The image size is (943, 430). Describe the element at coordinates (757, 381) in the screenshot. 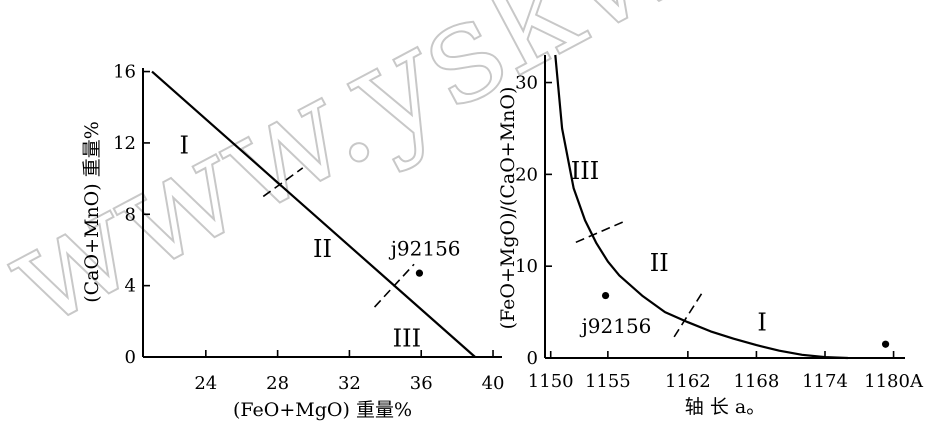

I see `x-tick-label: 1168` at that location.